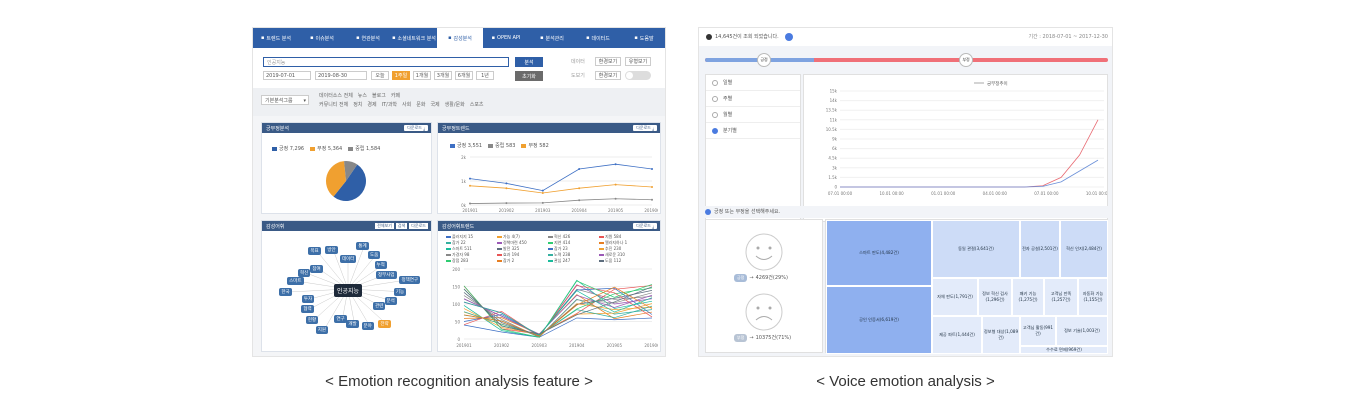 The width and height of the screenshot is (1365, 404). I want to click on interval-radio: 월별, so click(753, 115).